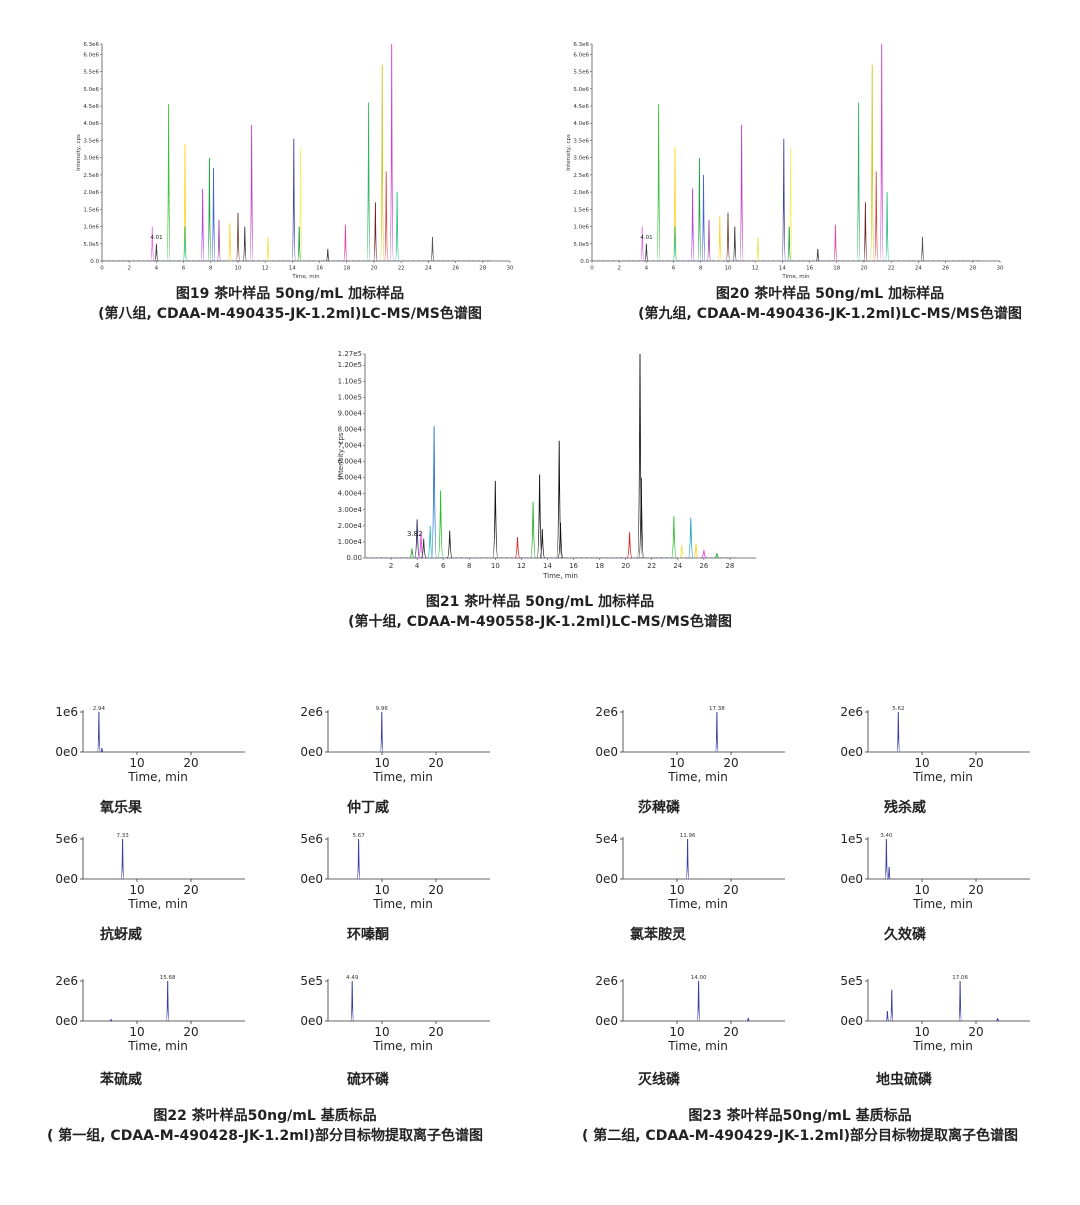 The width and height of the screenshot is (1080, 1205). Describe the element at coordinates (905, 808) in the screenshot. I see `compound-name: 残杀威` at that location.